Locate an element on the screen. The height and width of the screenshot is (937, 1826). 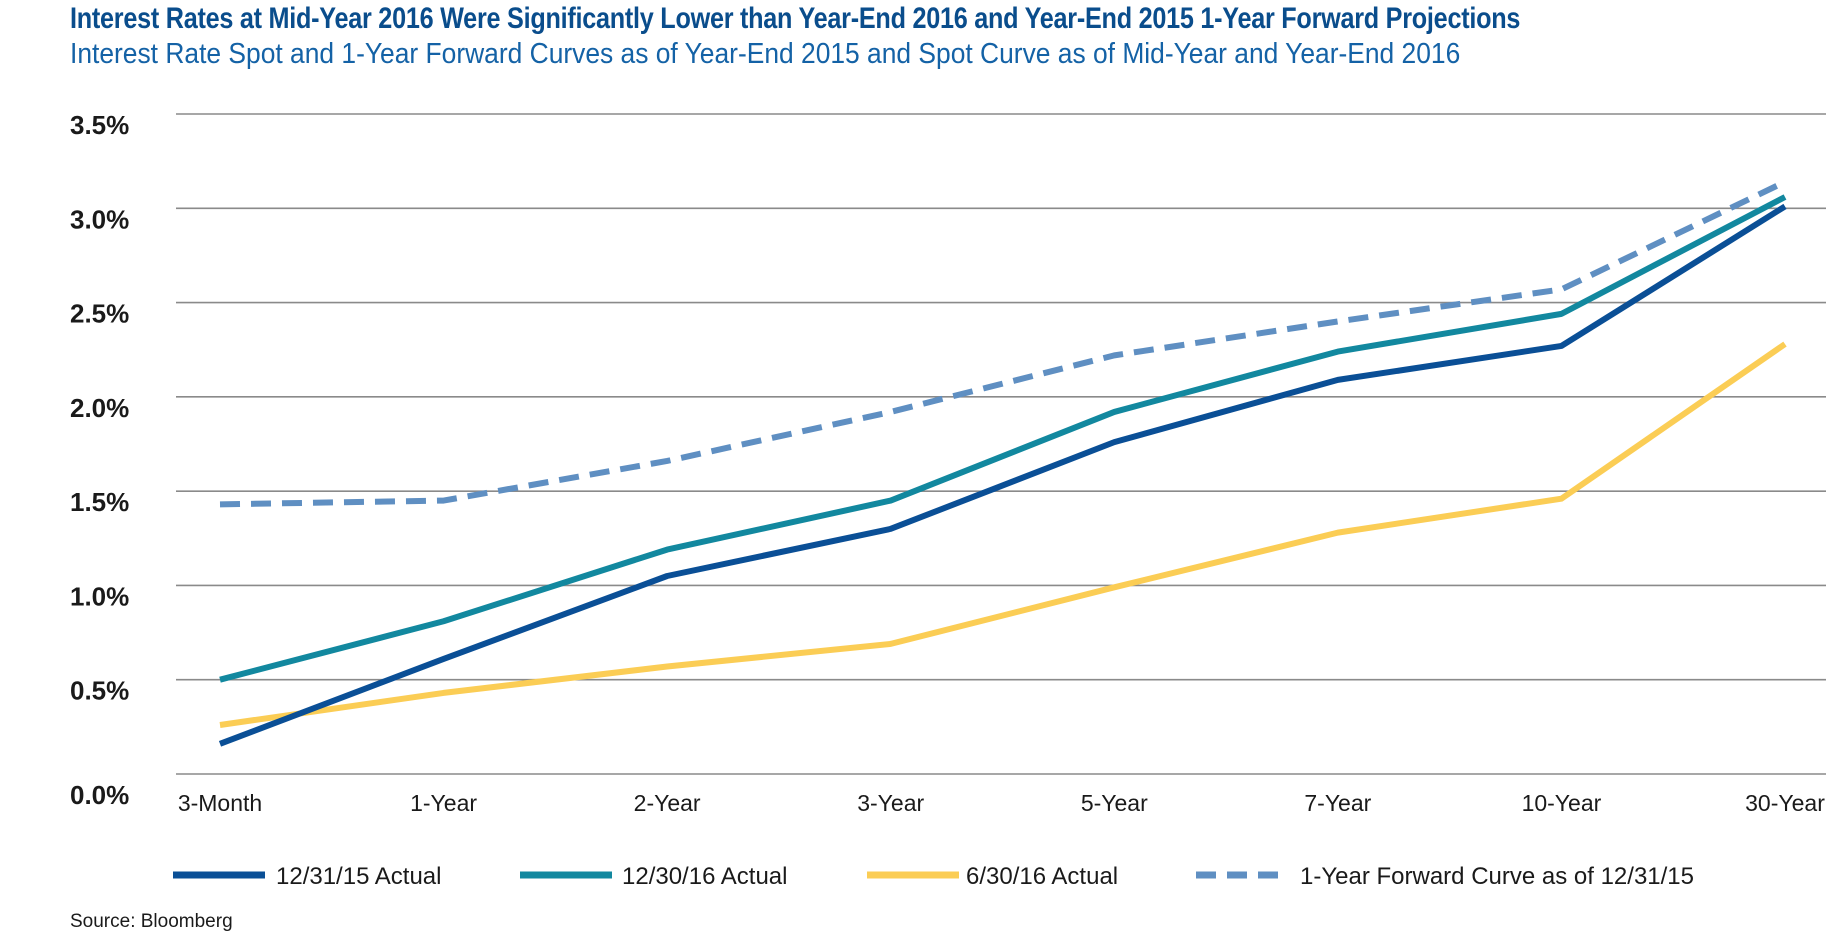
y-tick-label: 1.5% is located at coordinates (99, 502).